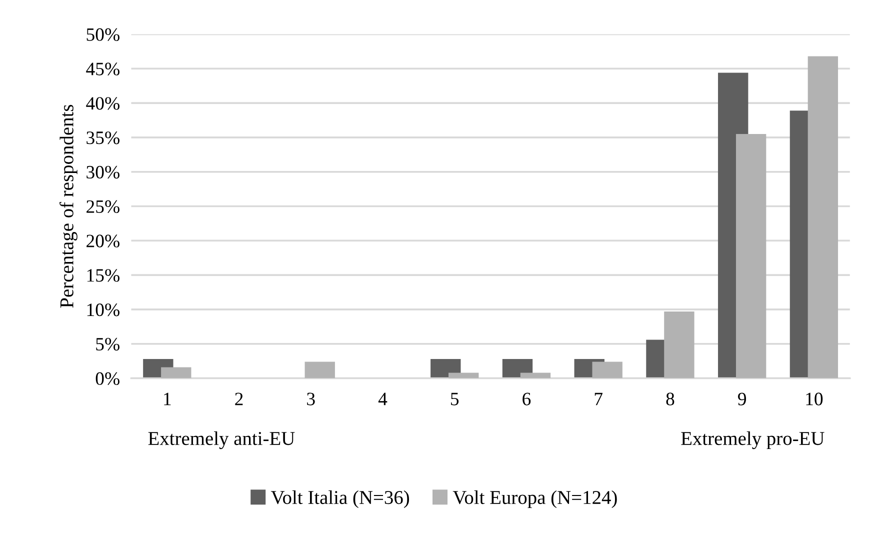 The height and width of the screenshot is (535, 869). I want to click on legend-label: Volt Italia (N=36), so click(340, 499).